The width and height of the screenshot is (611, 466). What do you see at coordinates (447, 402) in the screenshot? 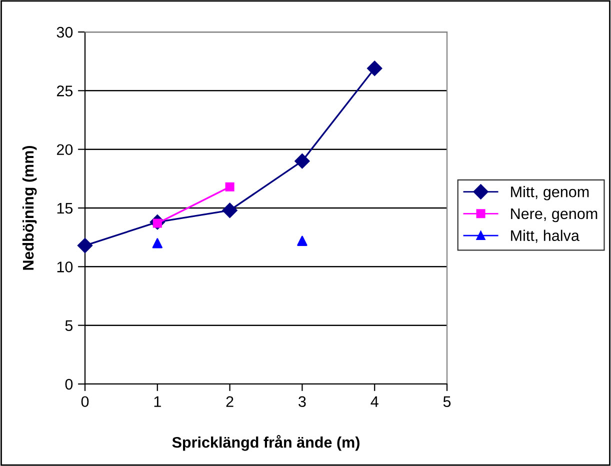
I see `x-tick-label: 5` at bounding box center [447, 402].